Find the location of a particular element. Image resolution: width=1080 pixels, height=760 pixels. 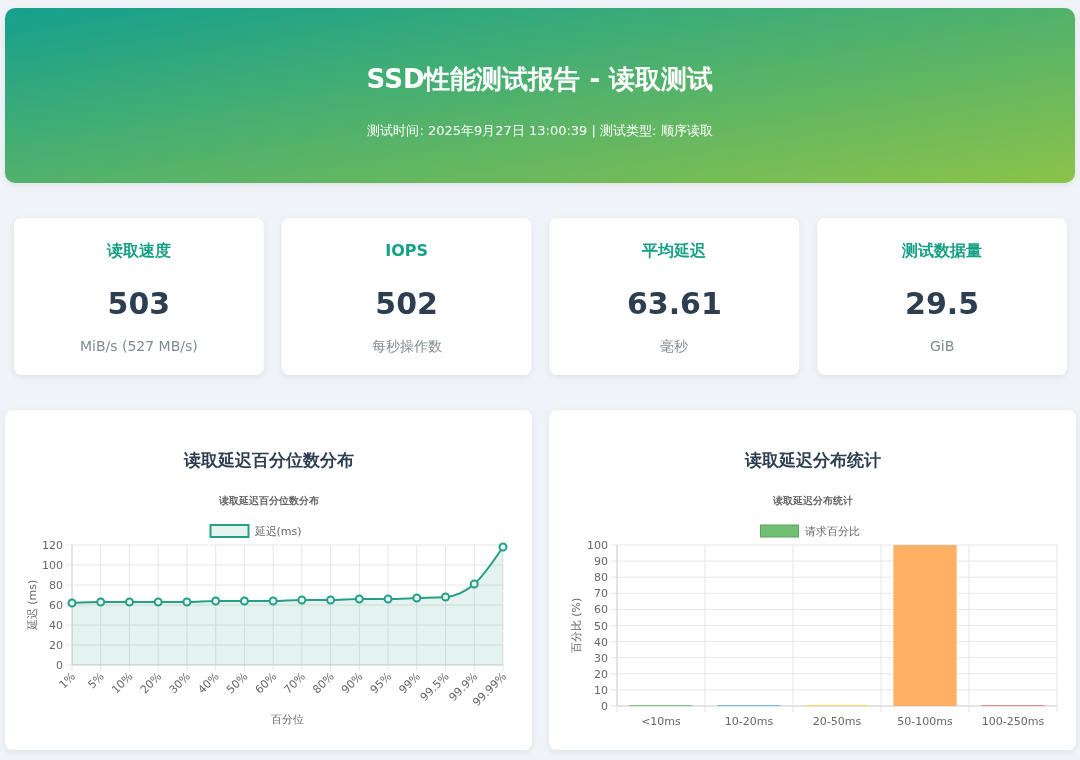

text: 测试数据量 is located at coordinates (942, 250).